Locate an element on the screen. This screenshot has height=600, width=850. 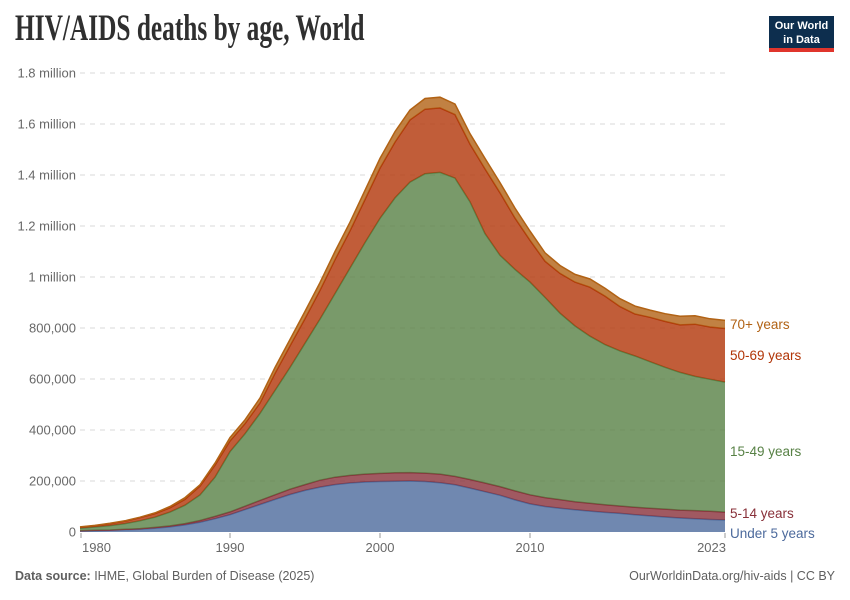
svg-text: 15-49 years is located at coordinates (766, 451).